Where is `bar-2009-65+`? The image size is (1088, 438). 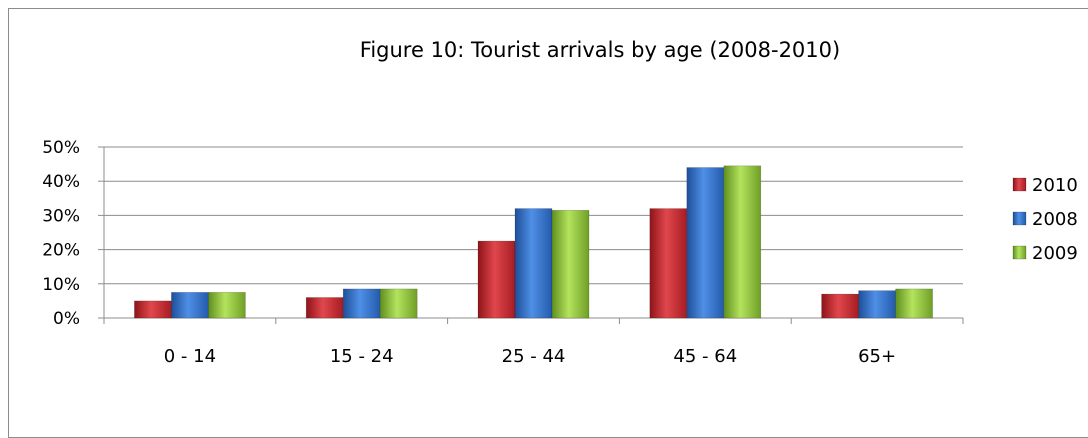 bar-2009-65+ is located at coordinates (914, 303).